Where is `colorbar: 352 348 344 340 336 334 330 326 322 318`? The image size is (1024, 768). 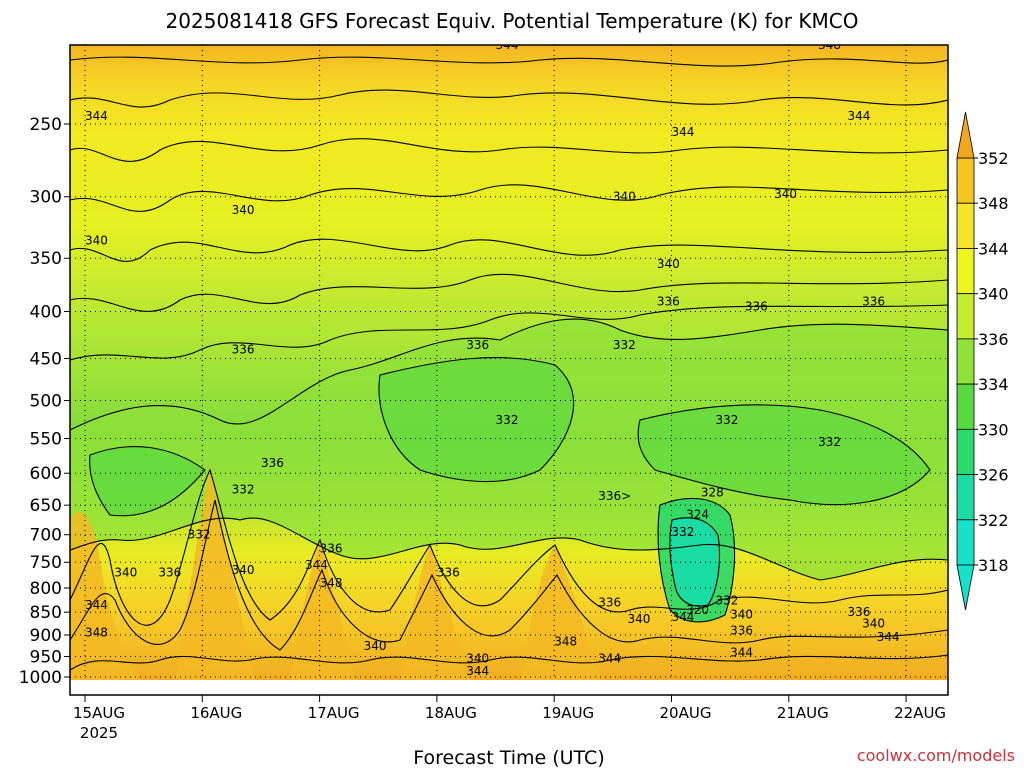
colorbar: 352 348 344 340 336 334 330 326 322 318 is located at coordinates (982, 361).